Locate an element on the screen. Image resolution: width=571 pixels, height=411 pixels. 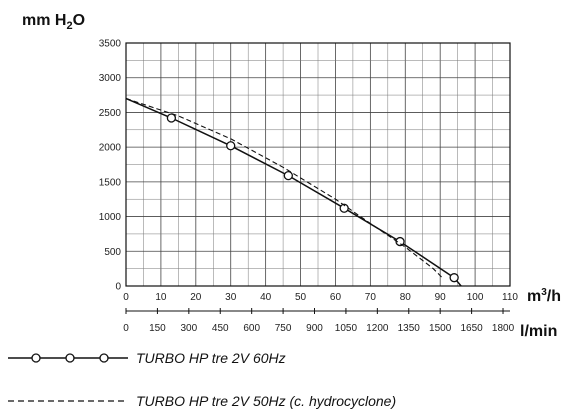
y-axis-label: mm H2O is located at coordinates (53, 22).